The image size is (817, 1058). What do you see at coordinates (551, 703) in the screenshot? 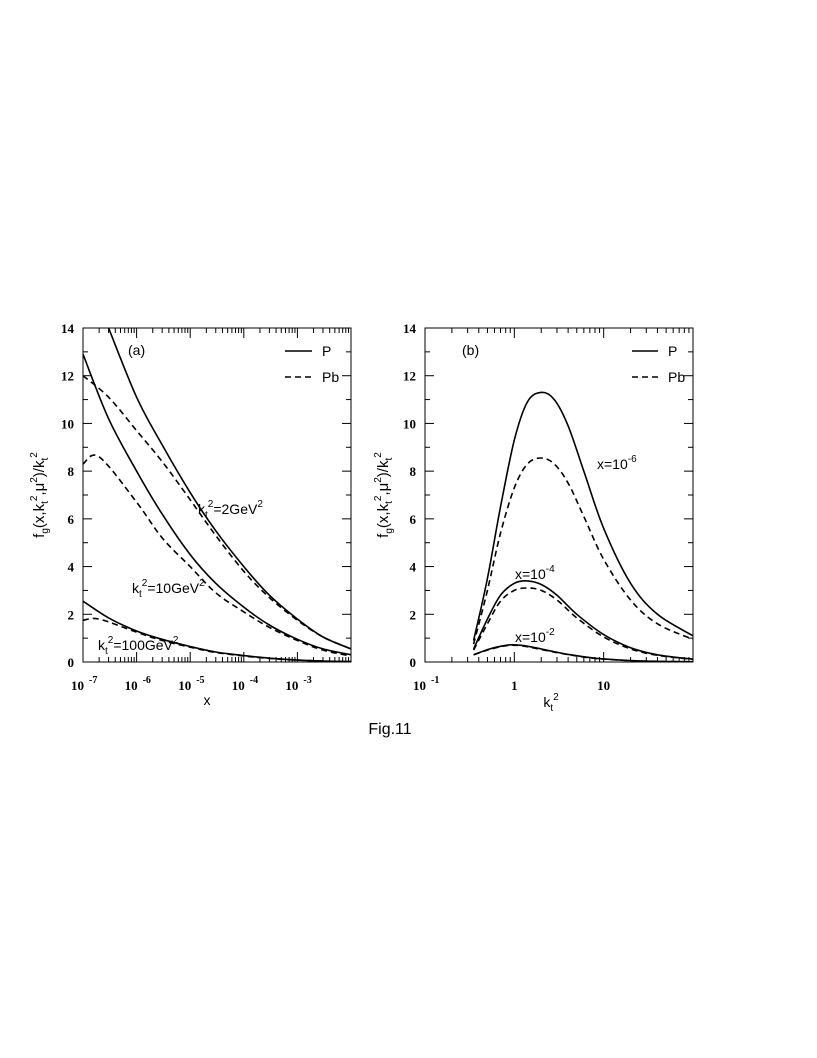
I see `panel-b-x-axis-label: kt2` at bounding box center [551, 703].